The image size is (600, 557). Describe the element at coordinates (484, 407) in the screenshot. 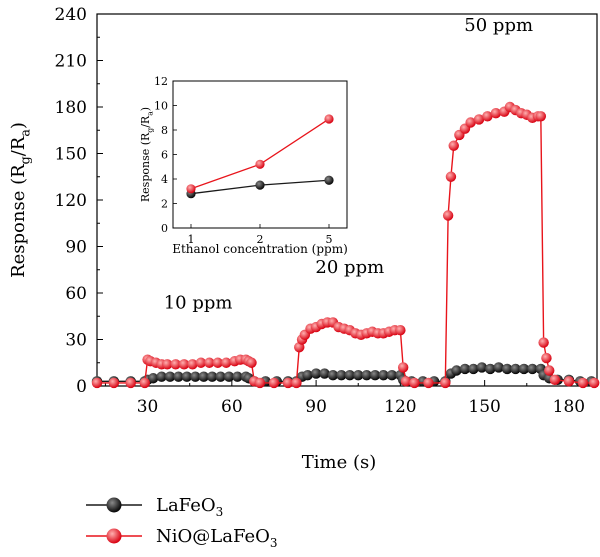

I see `x-tick-label: 150` at that location.